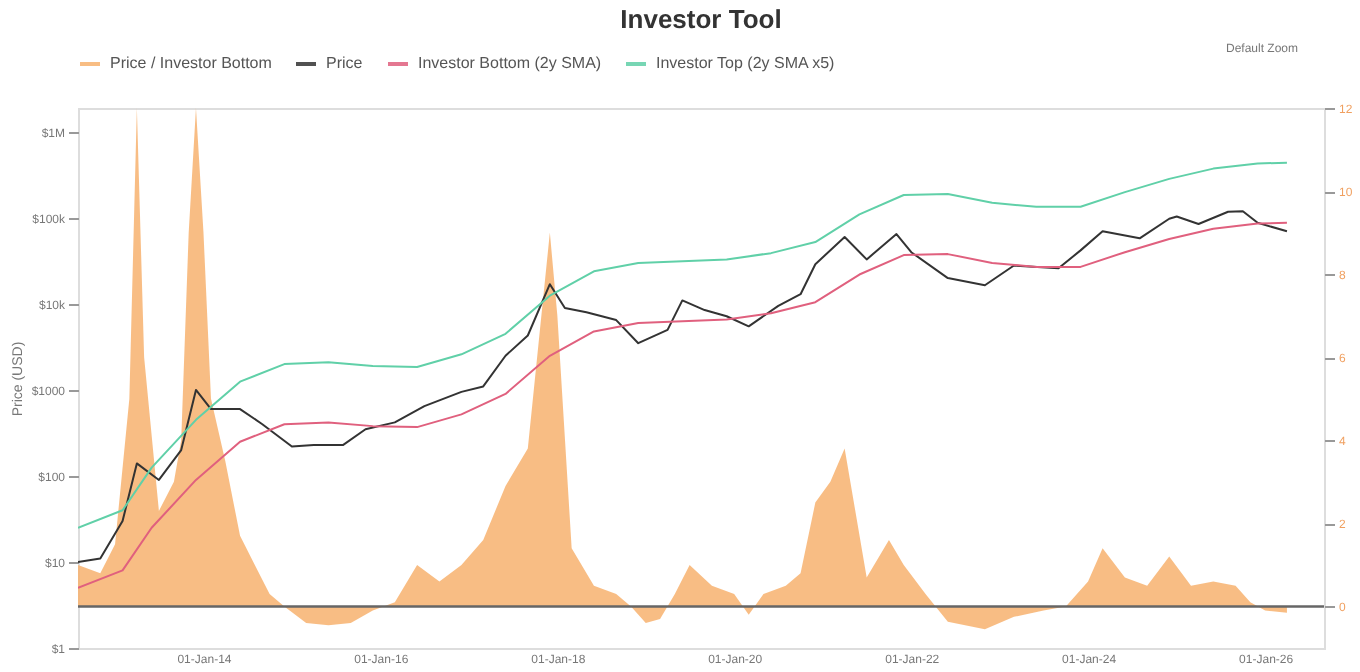  Describe the element at coordinates (191, 63) in the screenshot. I see `legend-label: Price / Investor Bottom` at that location.